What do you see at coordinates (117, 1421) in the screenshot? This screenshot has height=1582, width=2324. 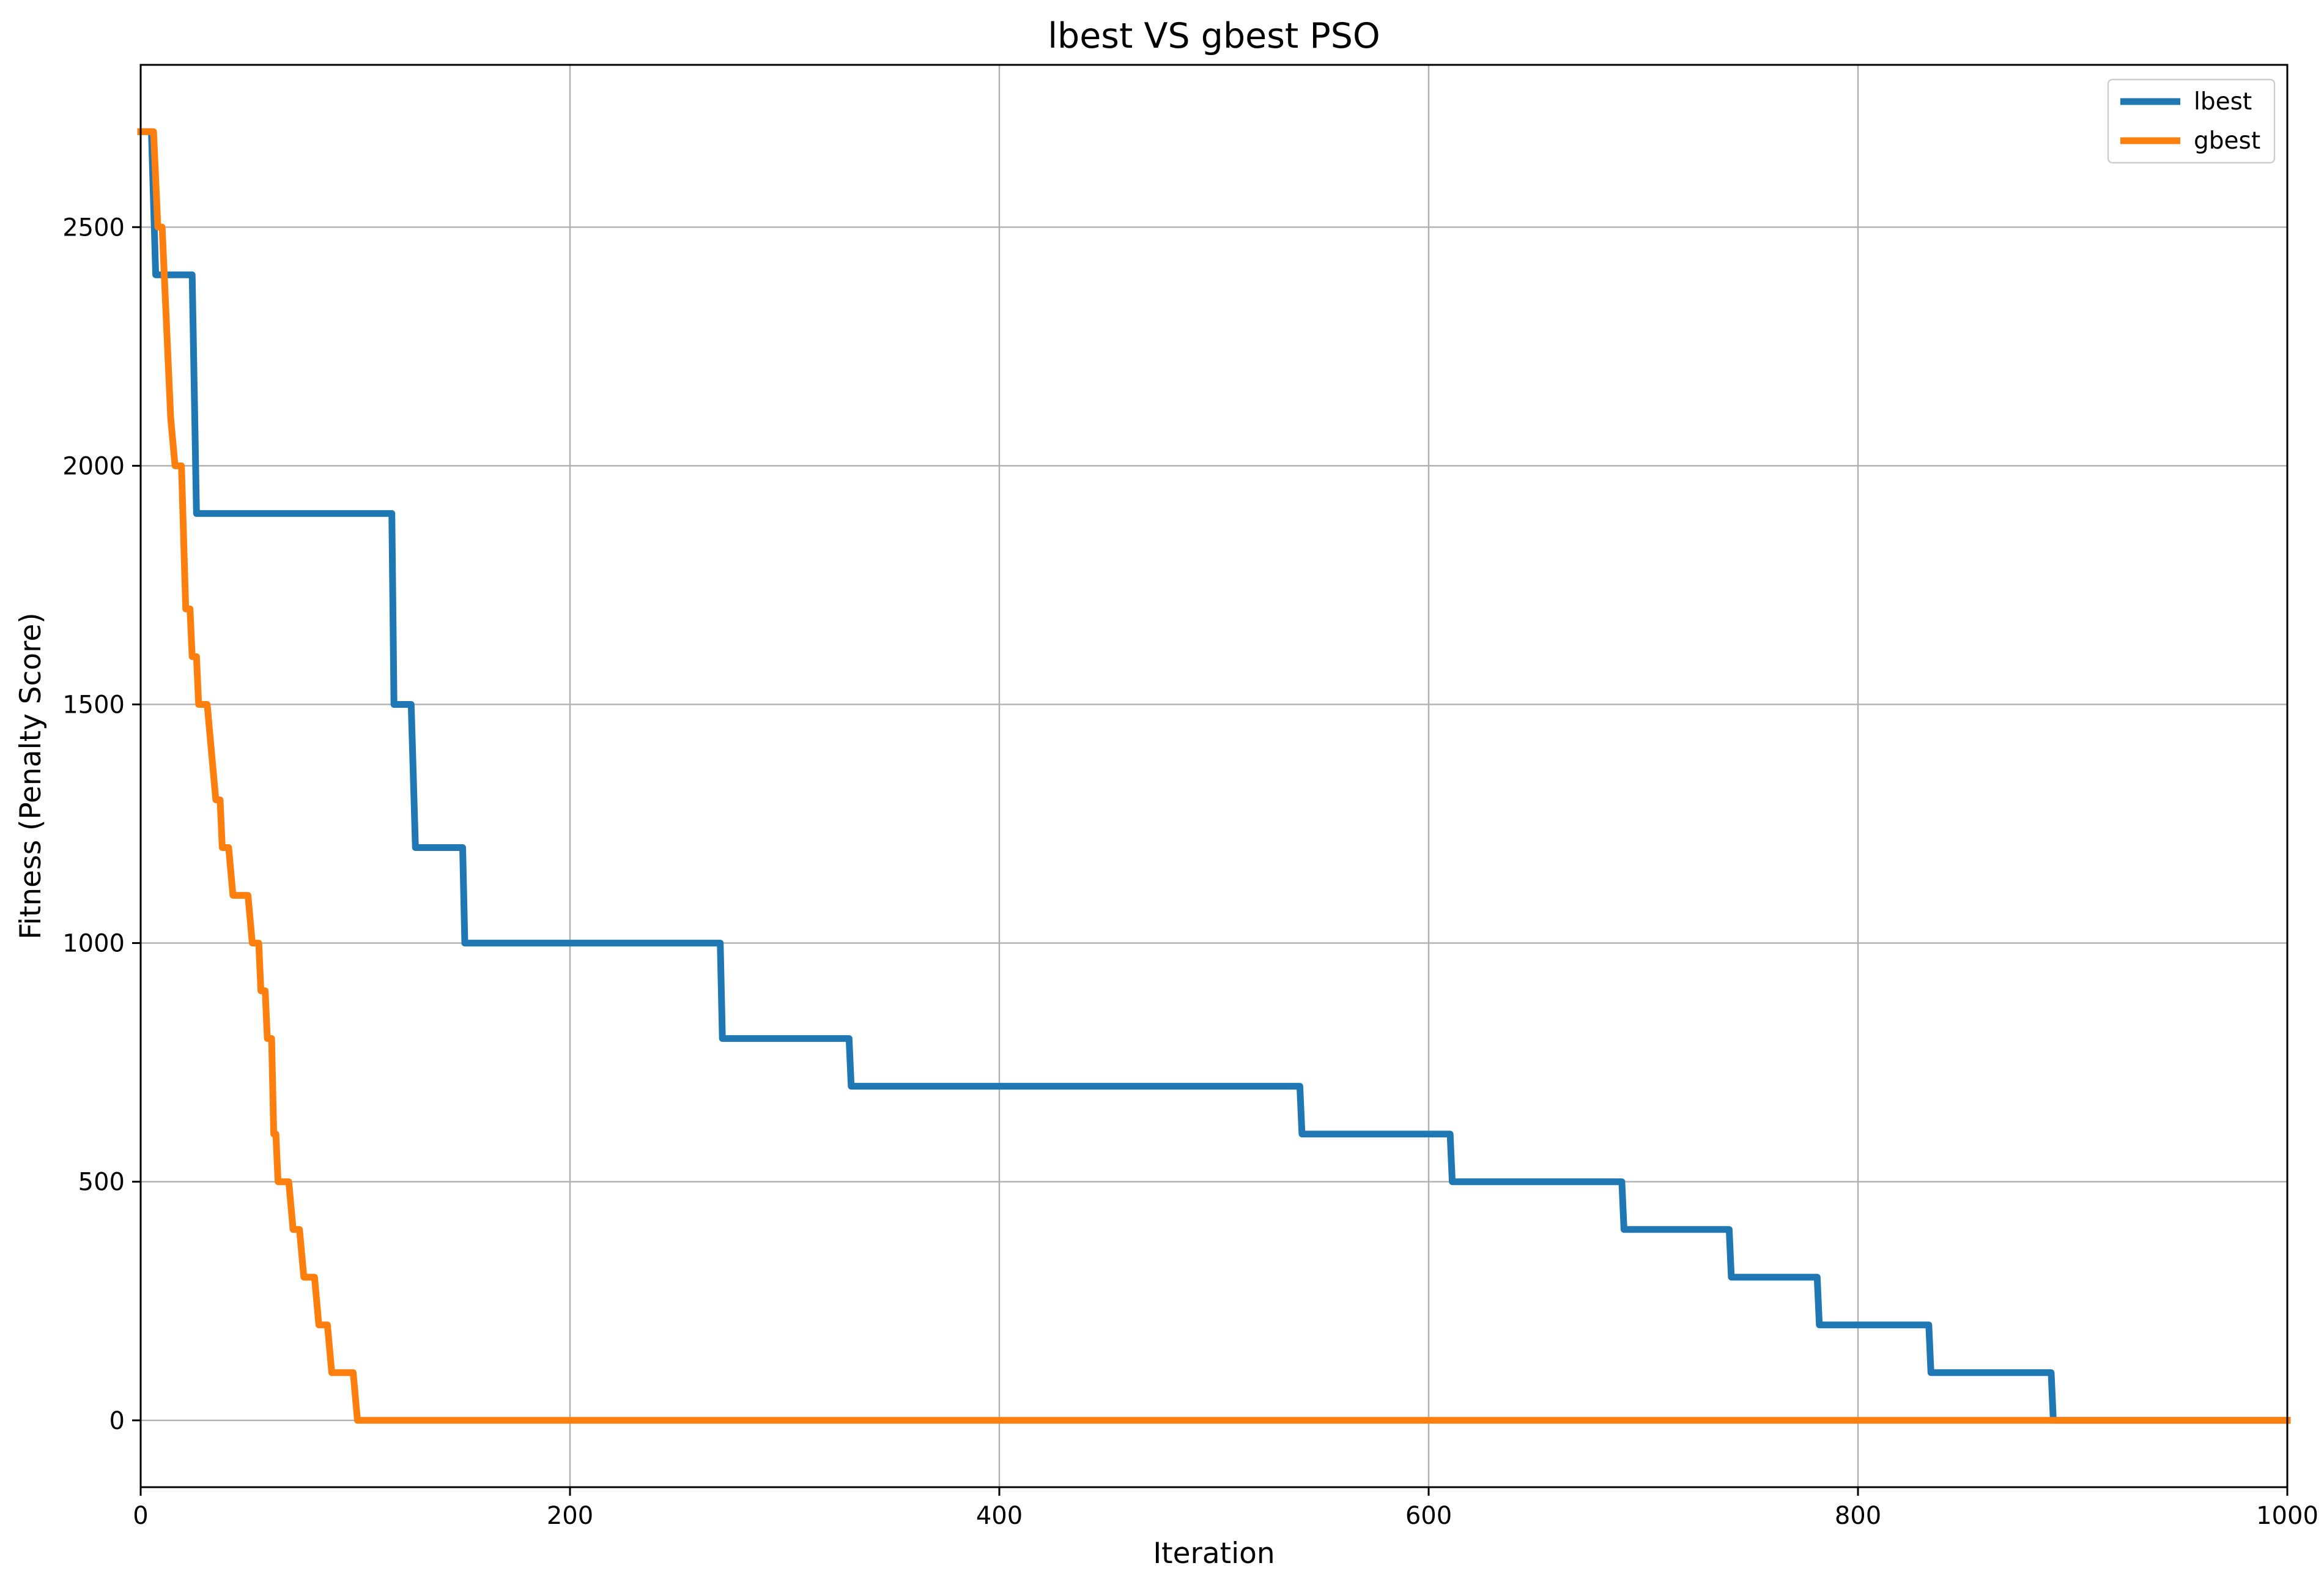 I see `y-tick-label-0: 0` at bounding box center [117, 1421].